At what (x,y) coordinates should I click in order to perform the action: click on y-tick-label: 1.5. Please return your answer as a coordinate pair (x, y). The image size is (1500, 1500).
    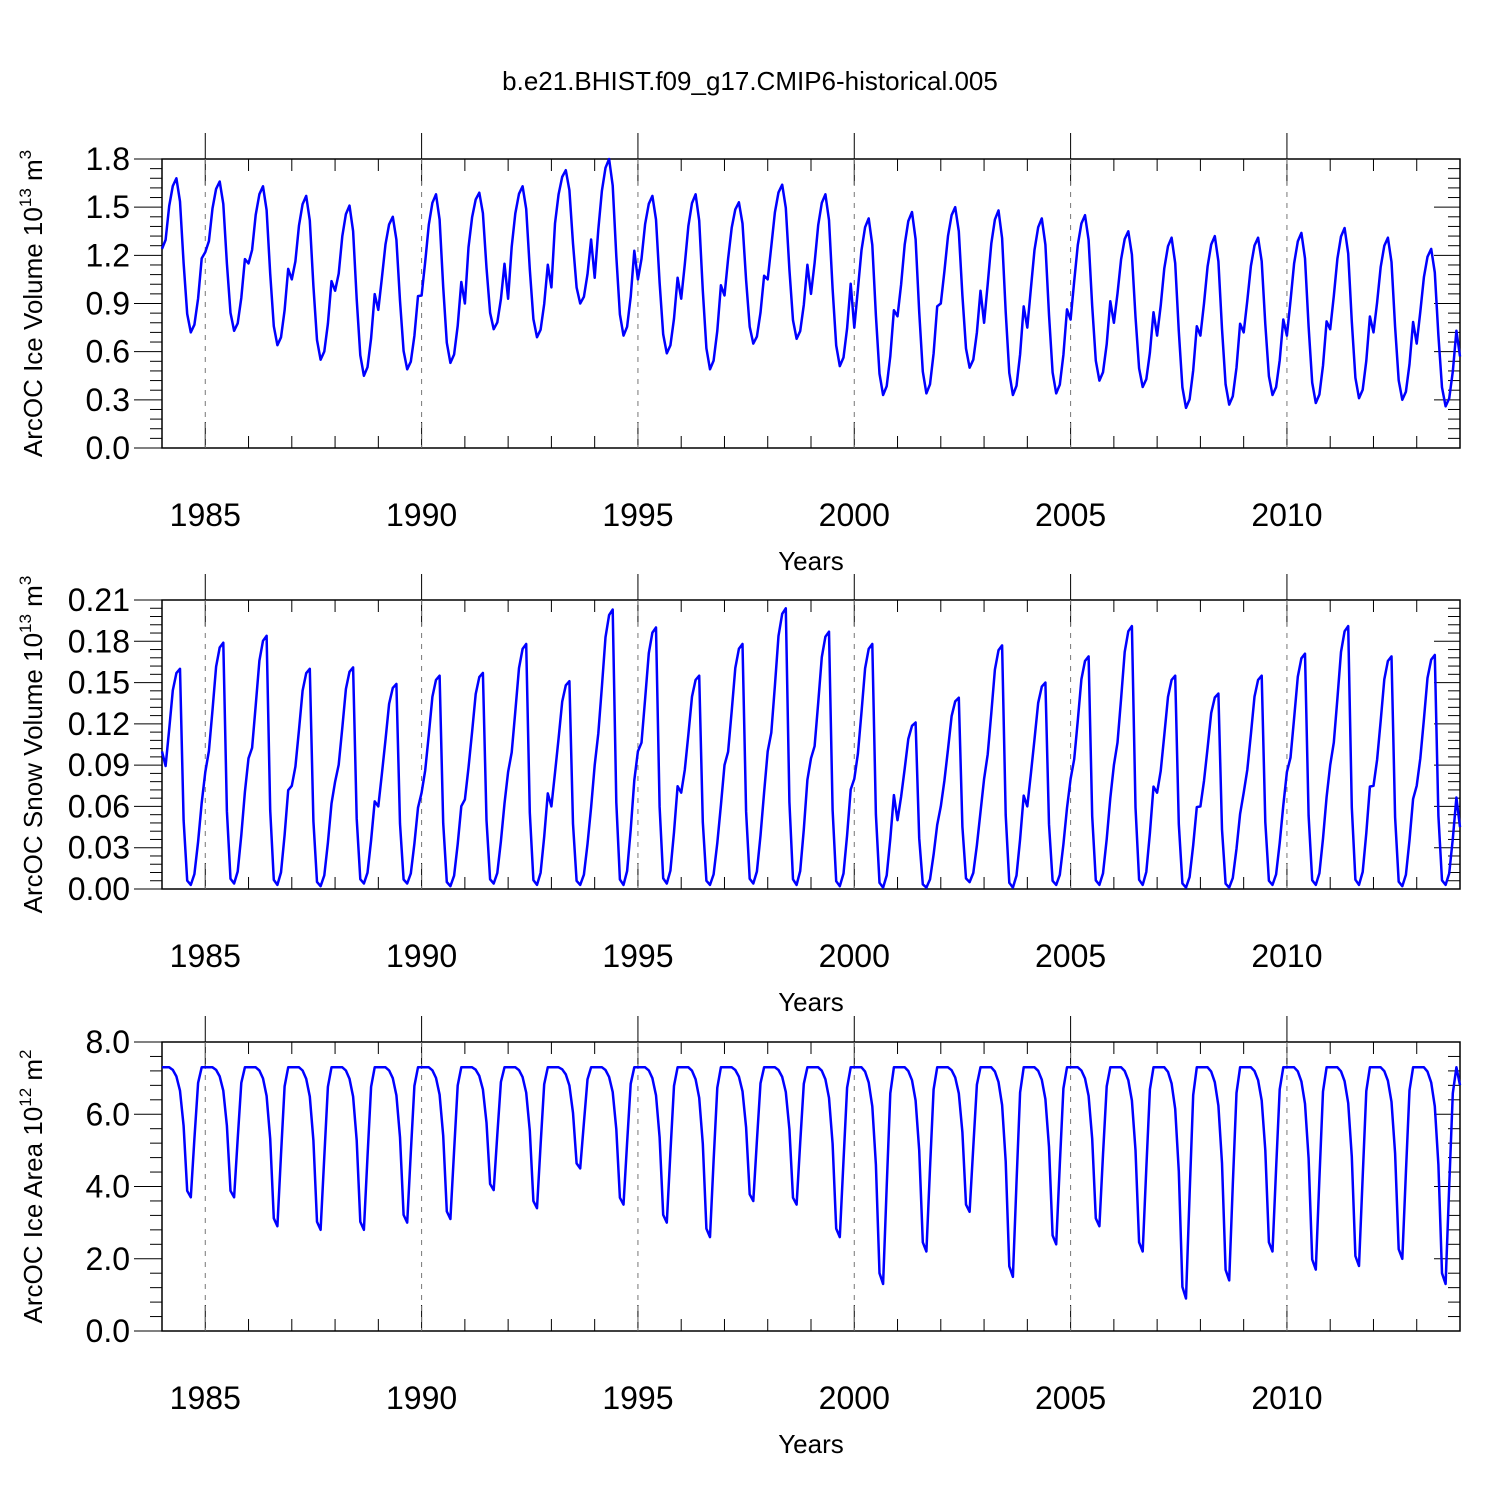
    Looking at the image, I should click on (108, 207).